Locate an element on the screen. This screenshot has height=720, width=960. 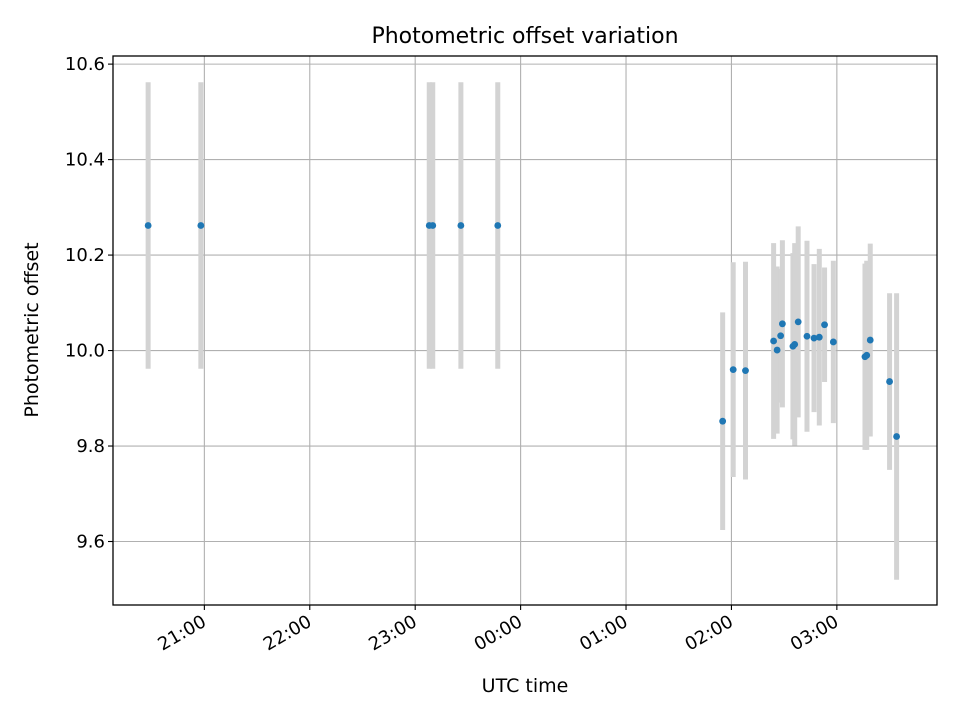
y-tick-label: 9.8 is located at coordinates (90, 446).